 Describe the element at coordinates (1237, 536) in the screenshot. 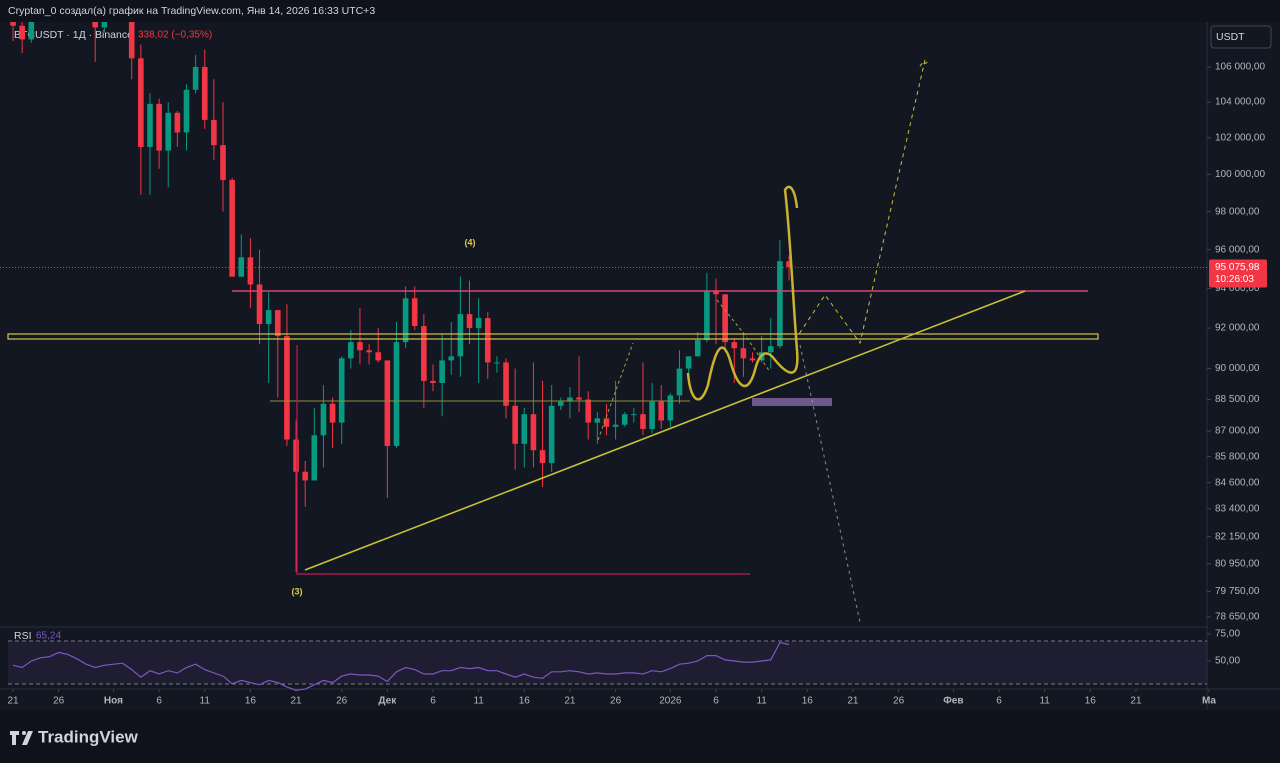

I see `price-label: 82 150,00` at that location.